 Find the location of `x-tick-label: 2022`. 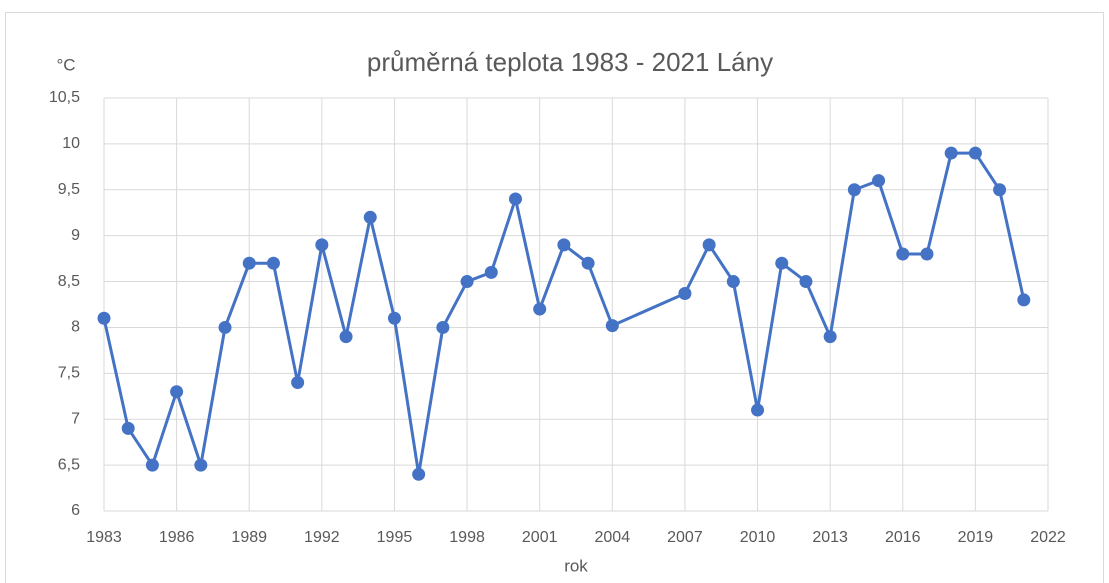

x-tick-label: 2022 is located at coordinates (1048, 537).